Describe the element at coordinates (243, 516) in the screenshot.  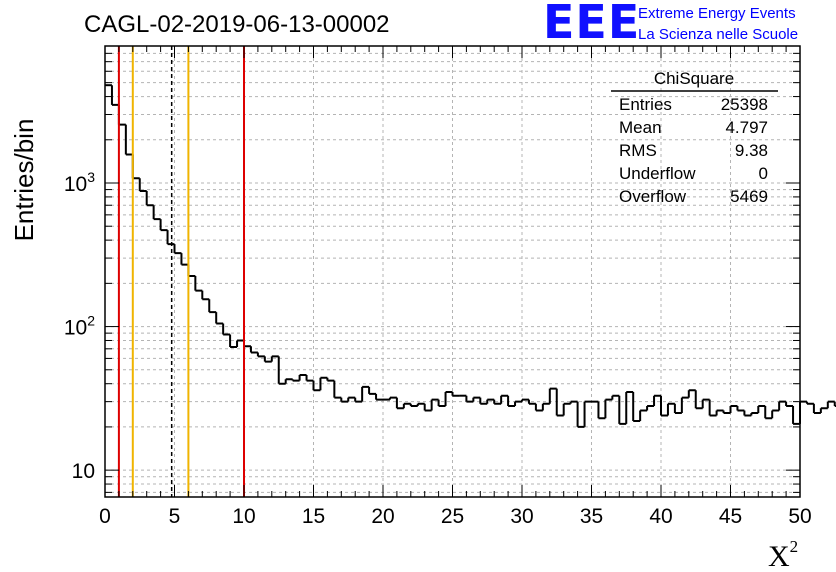
I see `x-tick-label: 10` at that location.